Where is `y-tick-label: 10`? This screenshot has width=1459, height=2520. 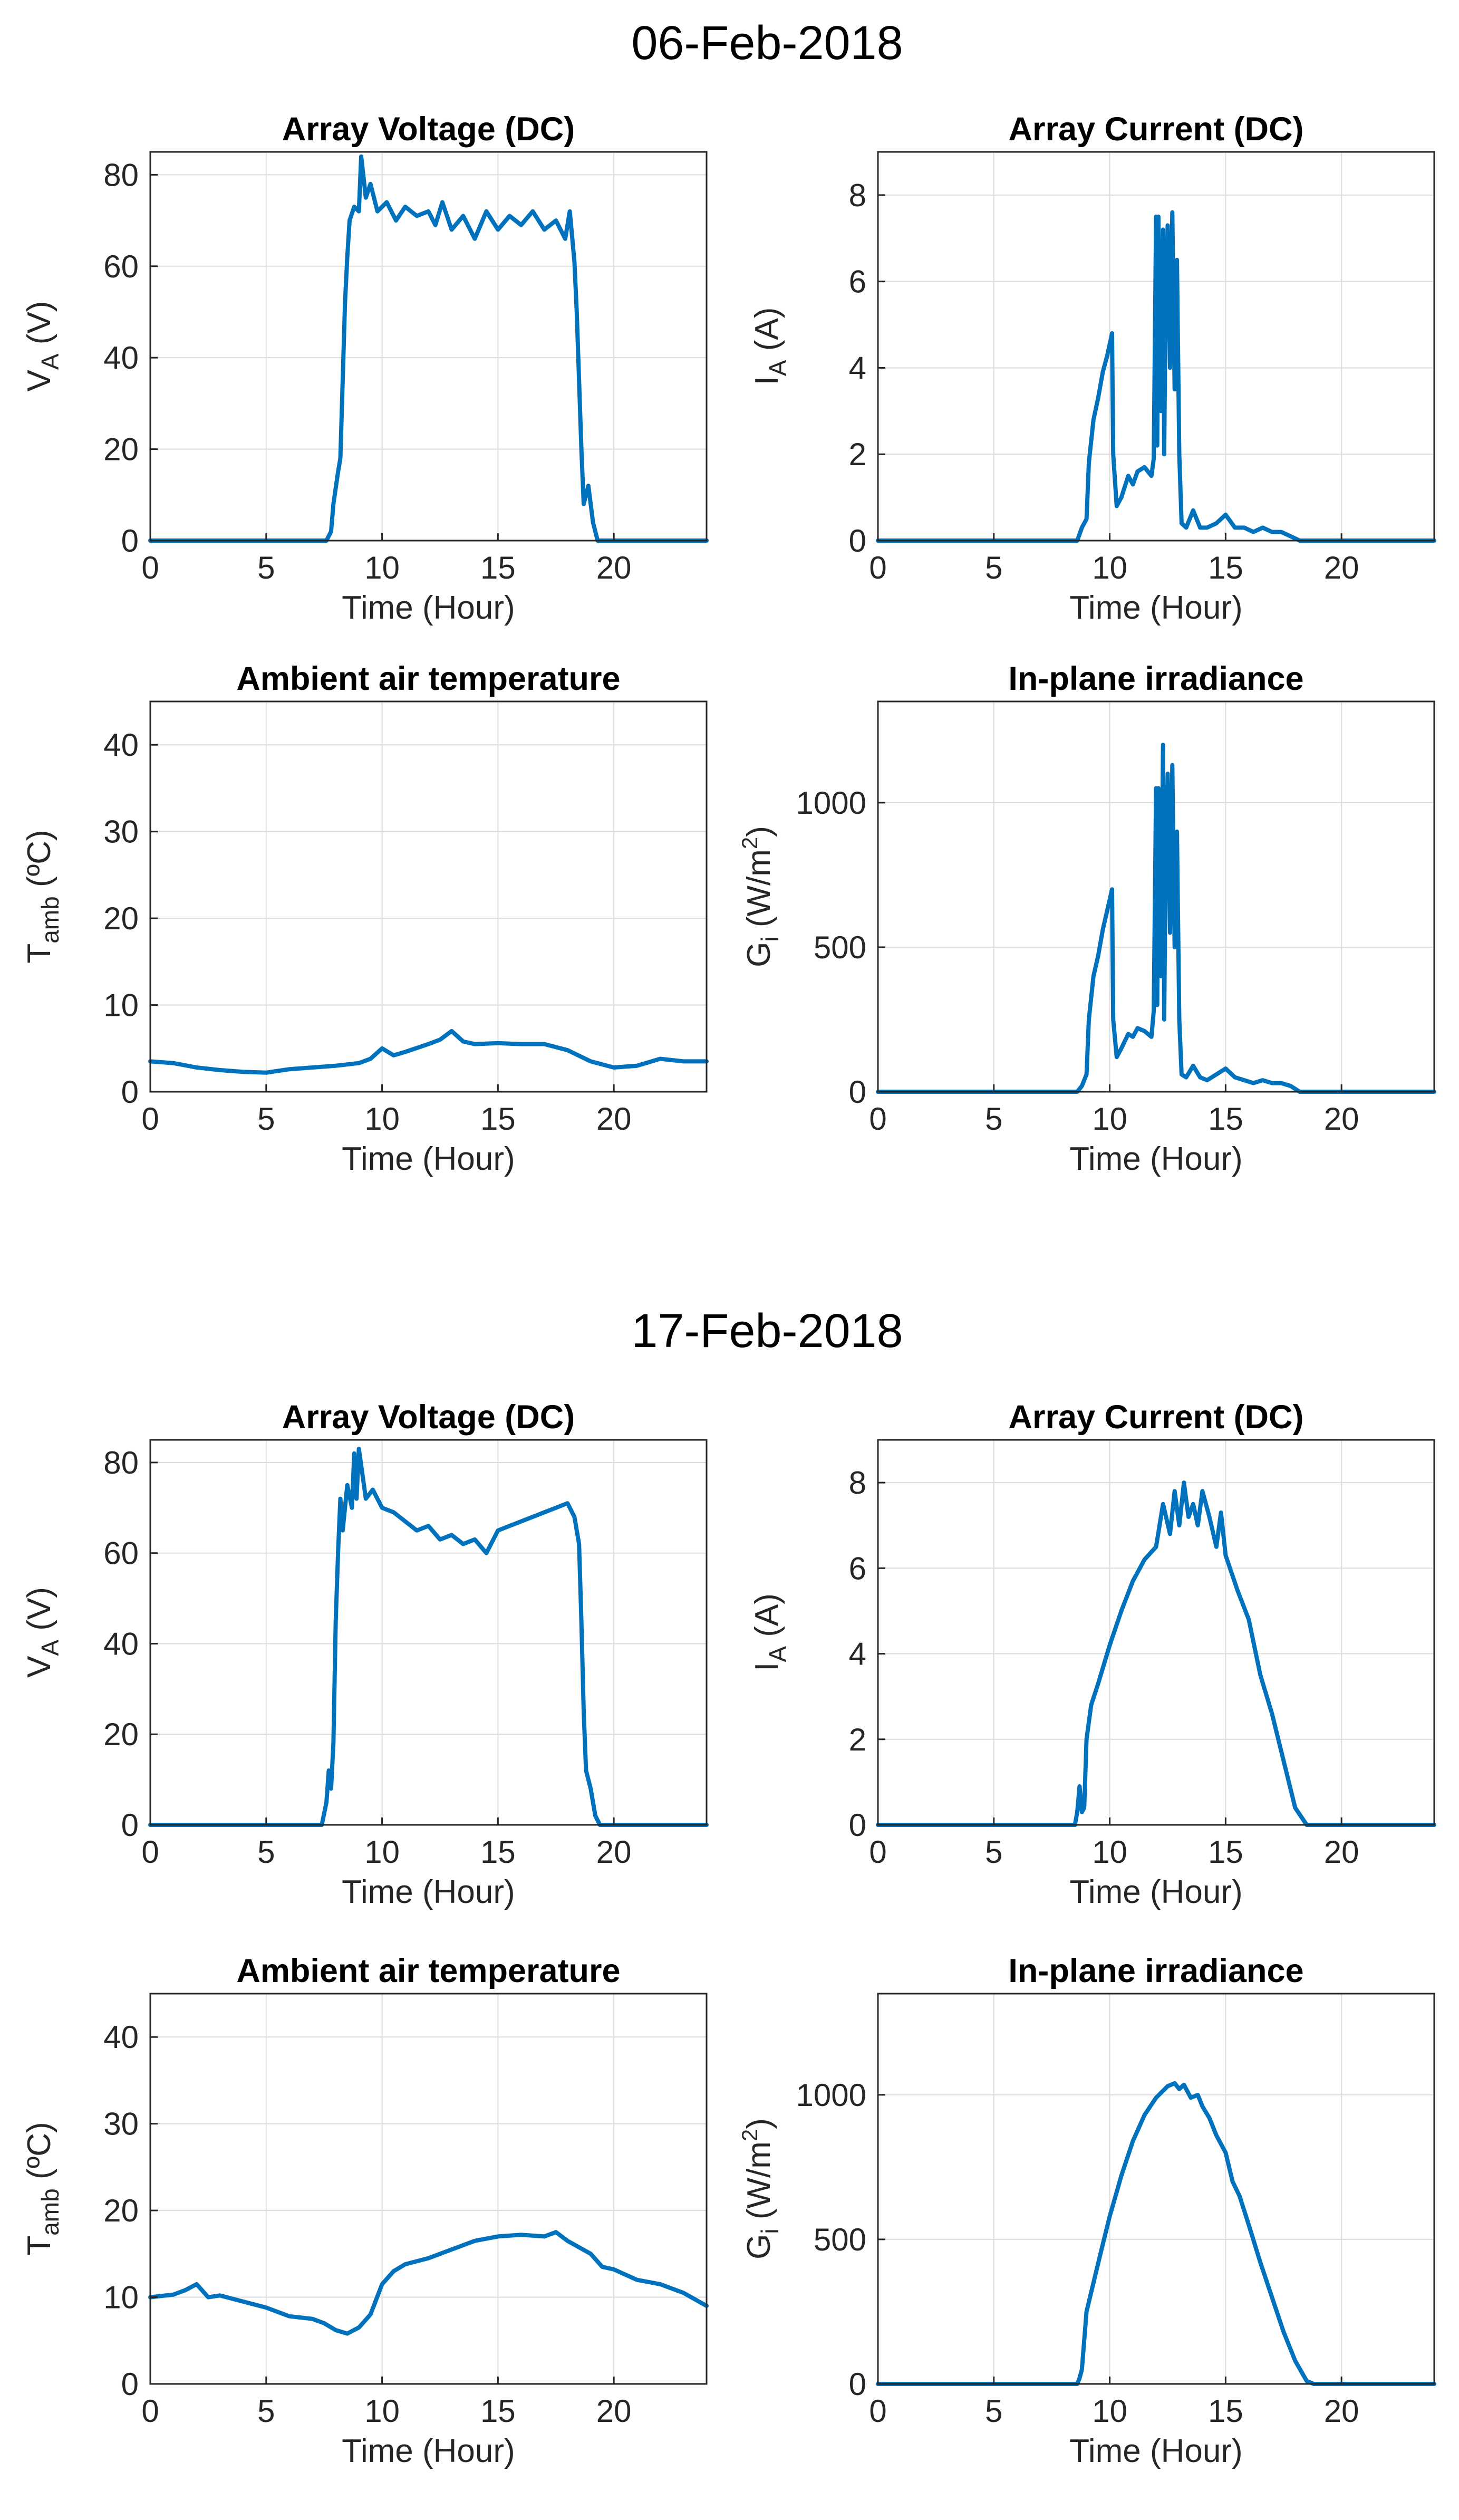
y-tick-label: 10 is located at coordinates (121, 1005).